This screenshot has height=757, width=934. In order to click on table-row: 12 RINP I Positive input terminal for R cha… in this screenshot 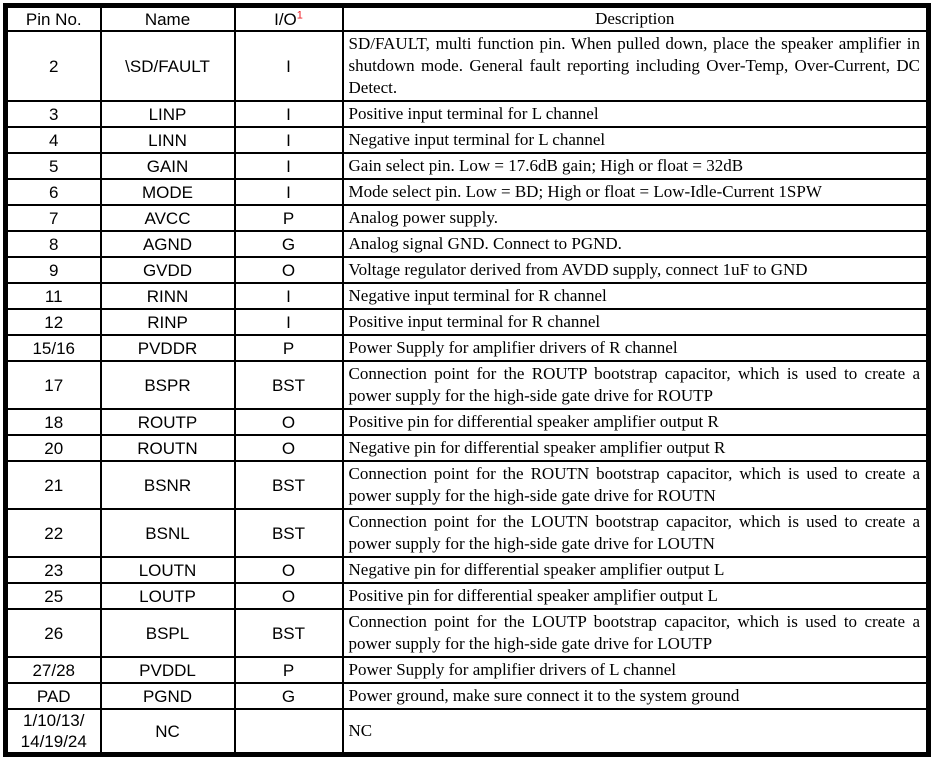, I will do `click(467, 322)`.